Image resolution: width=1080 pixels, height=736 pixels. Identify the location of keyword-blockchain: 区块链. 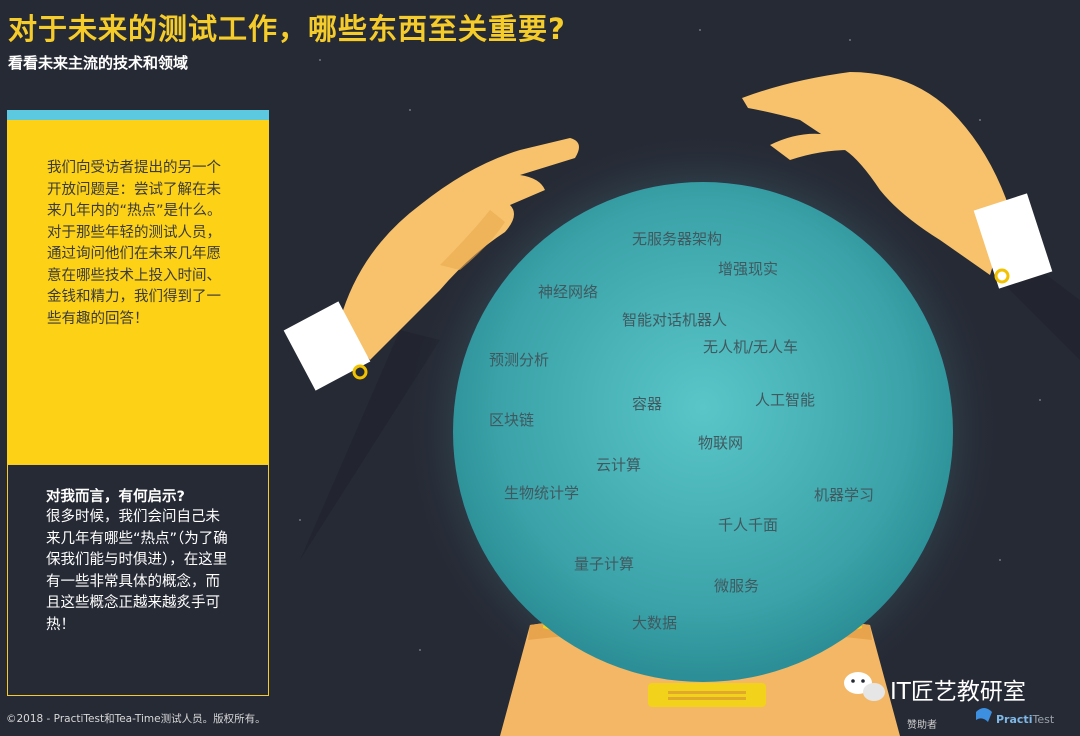
(512, 420).